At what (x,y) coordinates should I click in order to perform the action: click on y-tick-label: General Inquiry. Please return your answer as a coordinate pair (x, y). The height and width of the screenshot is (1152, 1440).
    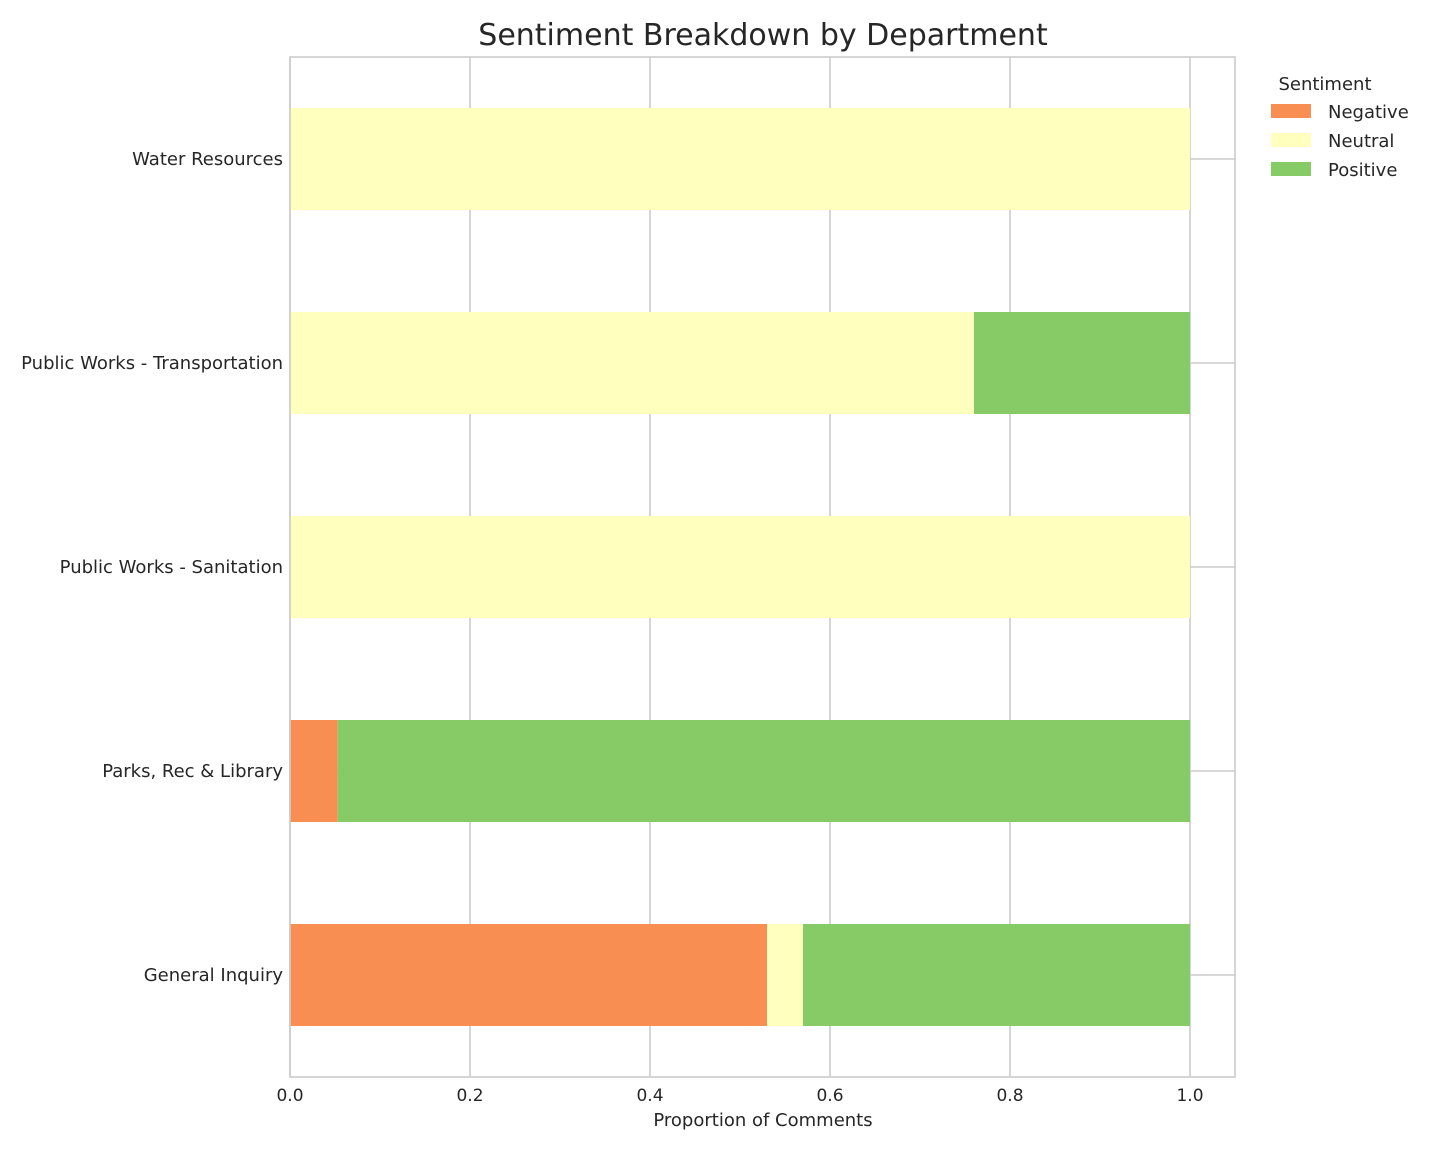
    Looking at the image, I should click on (214, 975).